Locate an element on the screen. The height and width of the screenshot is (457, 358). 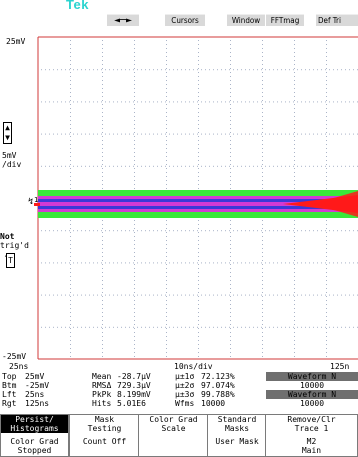
readout-row: Top 25mV Mean -28.7µV µ±1σ 72.123% Waveform N is located at coordinates (179, 376).